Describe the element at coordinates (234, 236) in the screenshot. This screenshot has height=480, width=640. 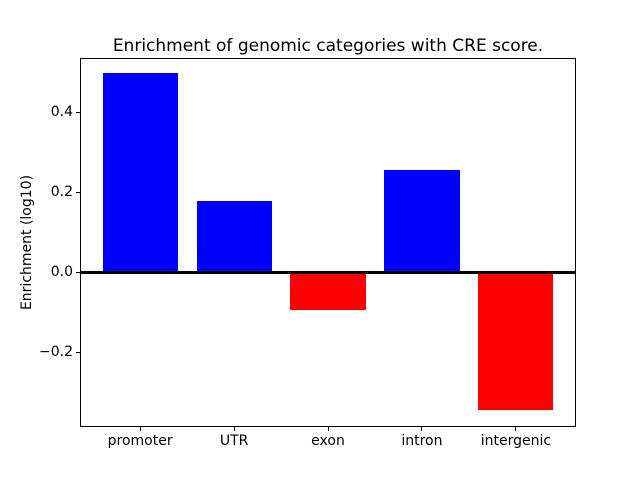
I see `bar-UTR` at that location.